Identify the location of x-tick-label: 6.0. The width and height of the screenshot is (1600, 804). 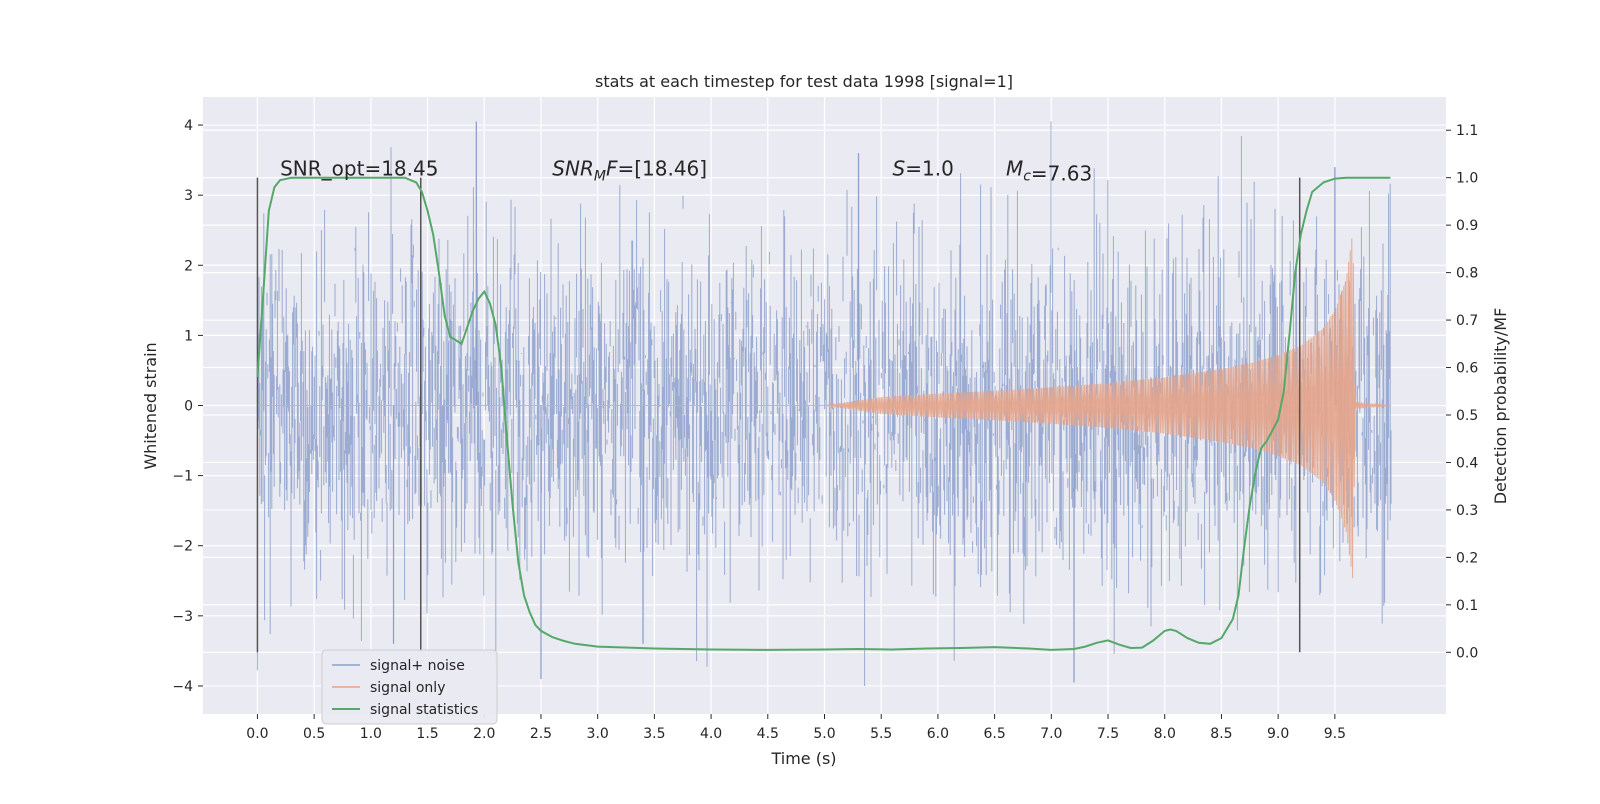
(938, 734).